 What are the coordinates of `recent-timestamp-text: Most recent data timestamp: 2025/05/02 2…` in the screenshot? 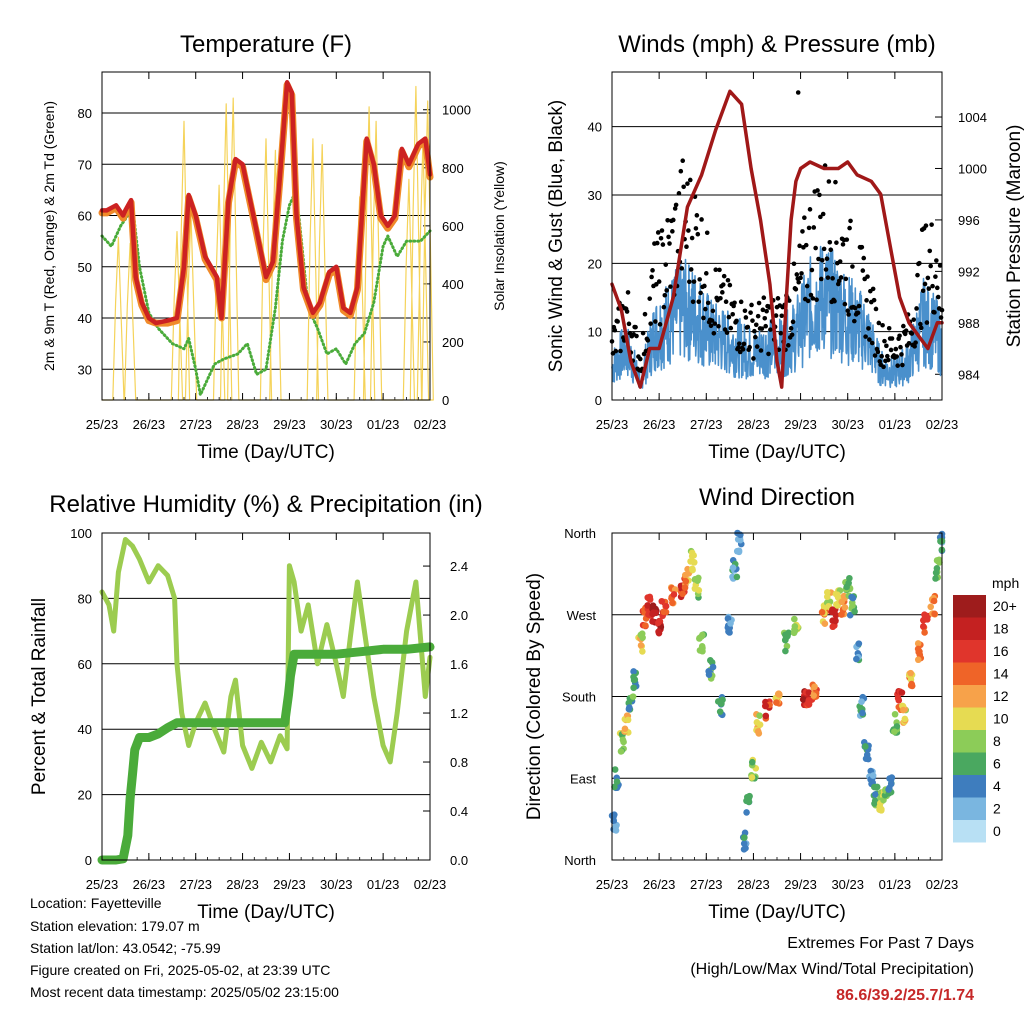 It's located at (184, 992).